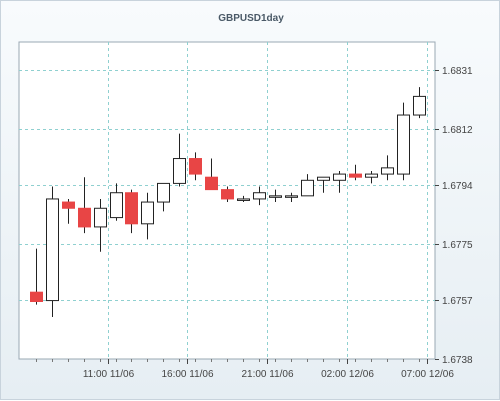  What do you see at coordinates (457, 186) in the screenshot?
I see `y-tick-label: 1.6794` at bounding box center [457, 186].